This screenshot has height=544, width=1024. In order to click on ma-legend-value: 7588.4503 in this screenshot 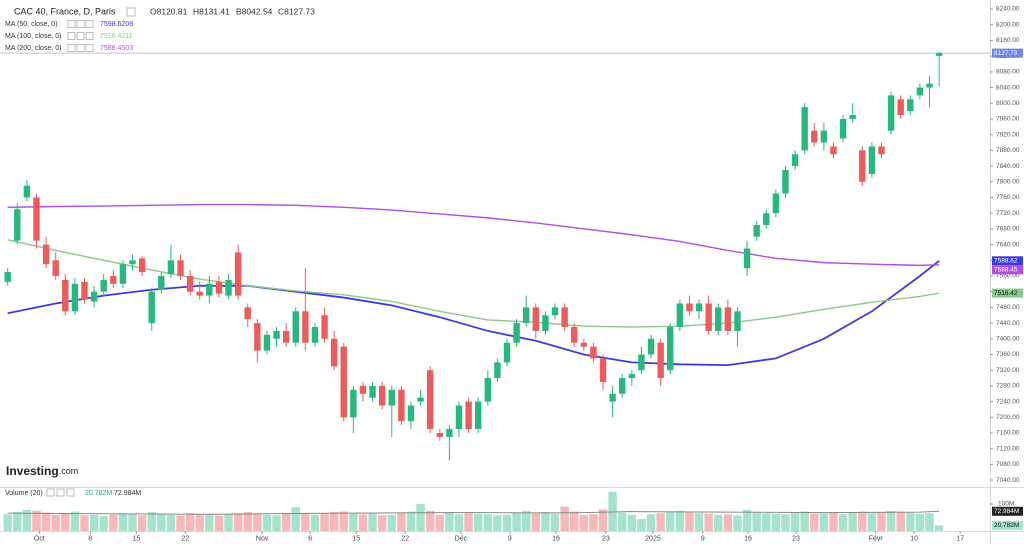, I will do `click(116, 48)`.